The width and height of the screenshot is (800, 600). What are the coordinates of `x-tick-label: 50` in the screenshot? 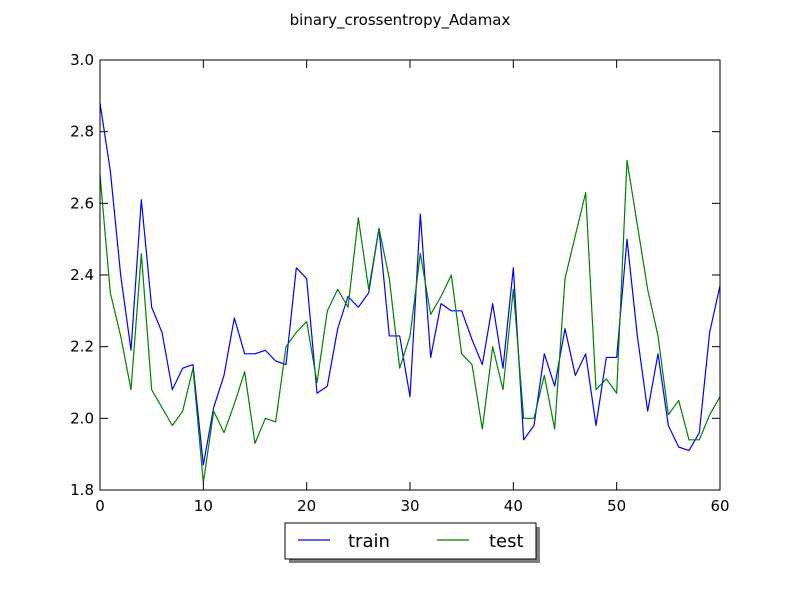 It's located at (616, 506).